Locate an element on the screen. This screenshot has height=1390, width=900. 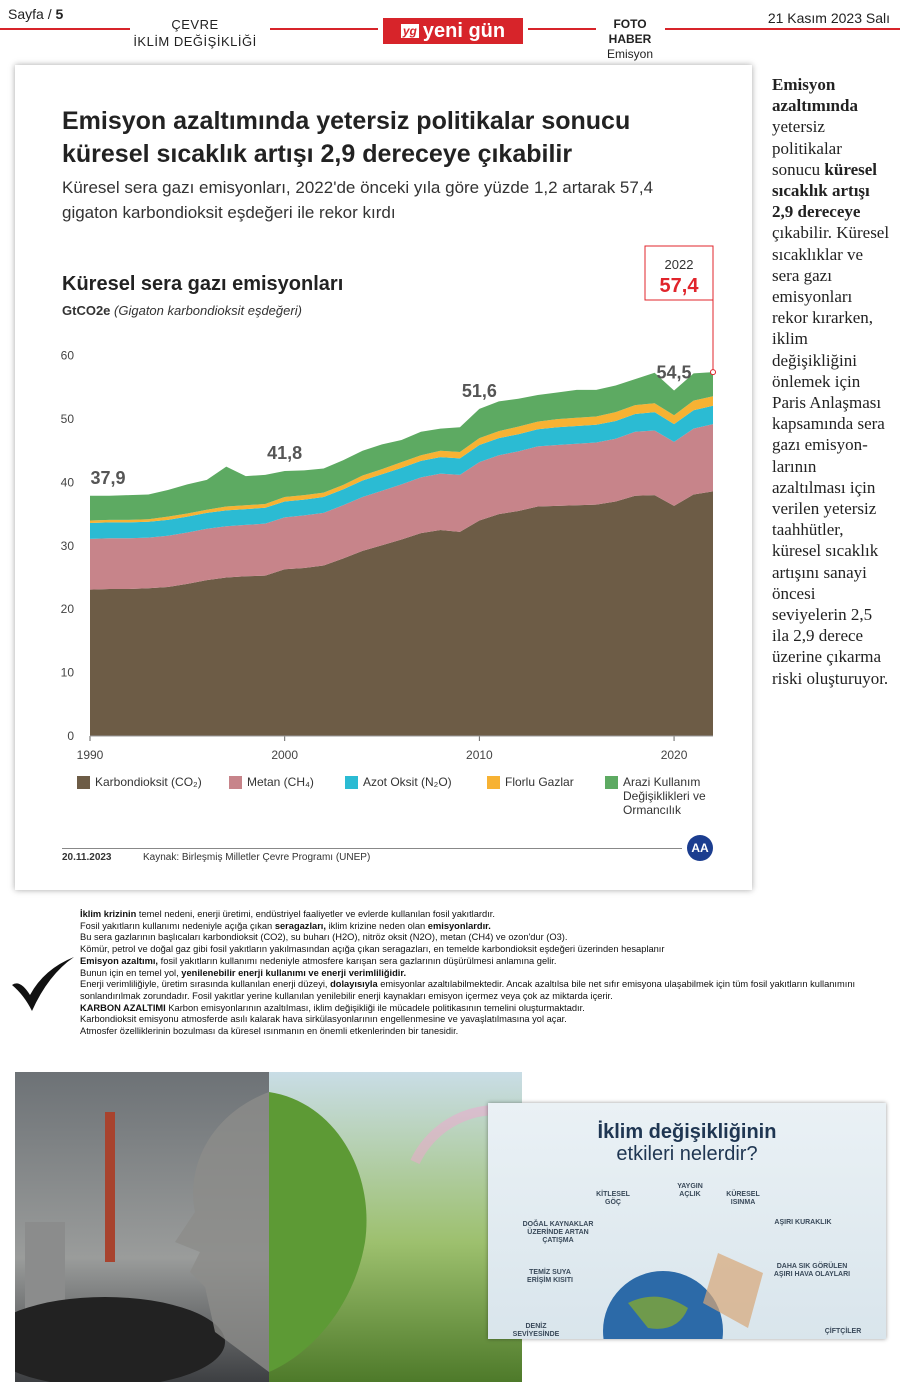
legend-item: Florlu Gazlar is located at coordinates (530, 782).